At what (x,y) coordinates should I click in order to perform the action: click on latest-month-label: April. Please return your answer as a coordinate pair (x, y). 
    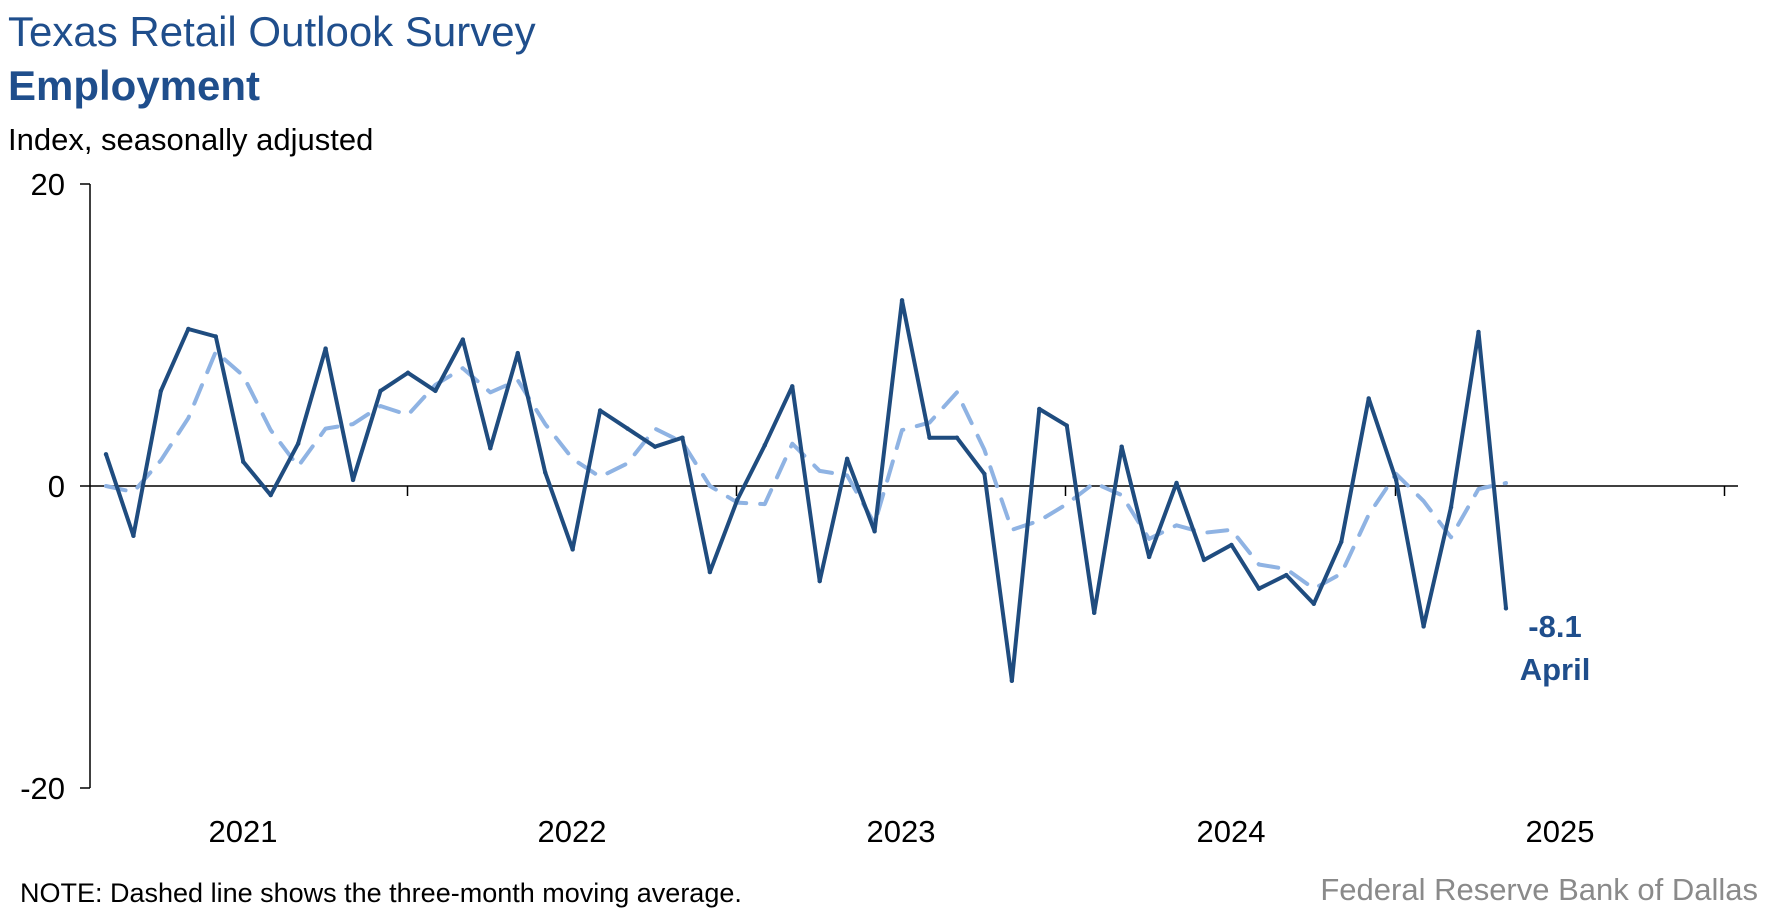
    Looking at the image, I should click on (1555, 669).